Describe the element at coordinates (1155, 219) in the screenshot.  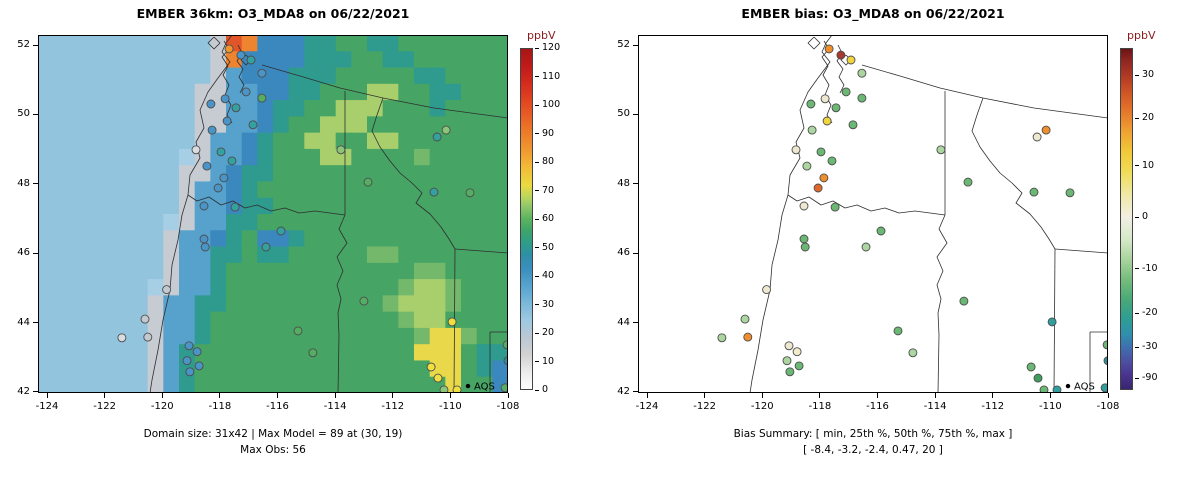
I see `colorbar-axis: 30 20 10 0 -10 -20 -30 -90` at that location.